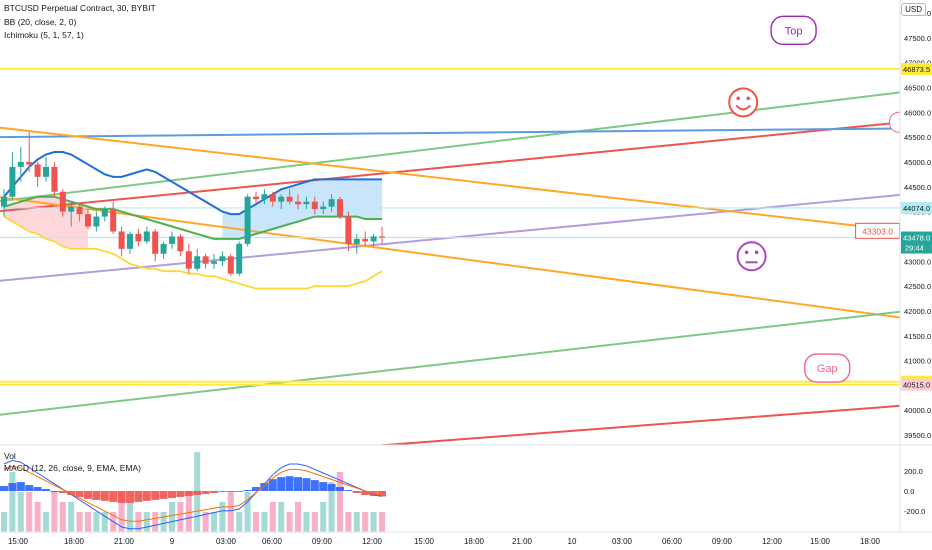 The image size is (932, 550). Describe the element at coordinates (192, 217) in the screenshot. I see `bb-middle-line` at that location.